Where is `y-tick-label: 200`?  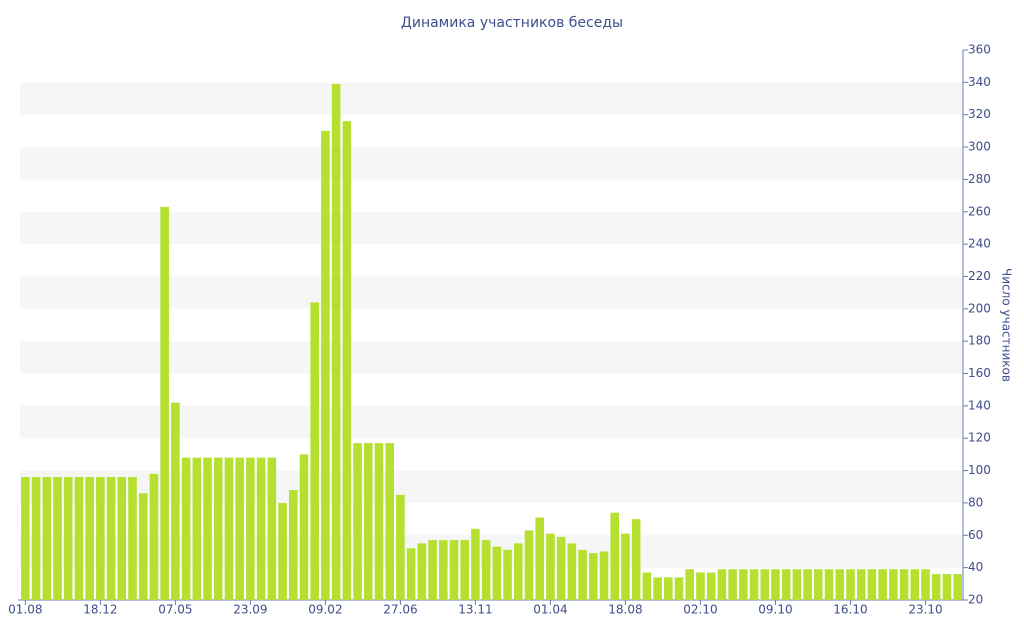
y-tick-label: 200 is located at coordinates (979, 308).